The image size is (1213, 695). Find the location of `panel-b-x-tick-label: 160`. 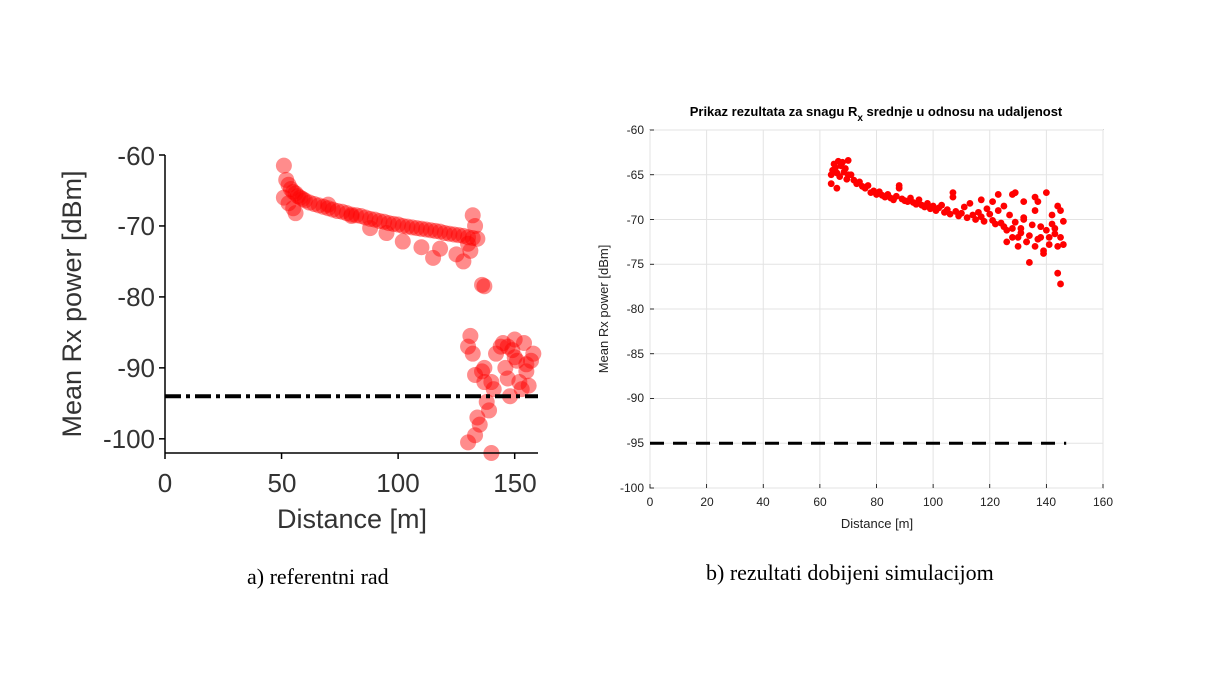

panel-b-x-tick-label: 160 is located at coordinates (1103, 502).